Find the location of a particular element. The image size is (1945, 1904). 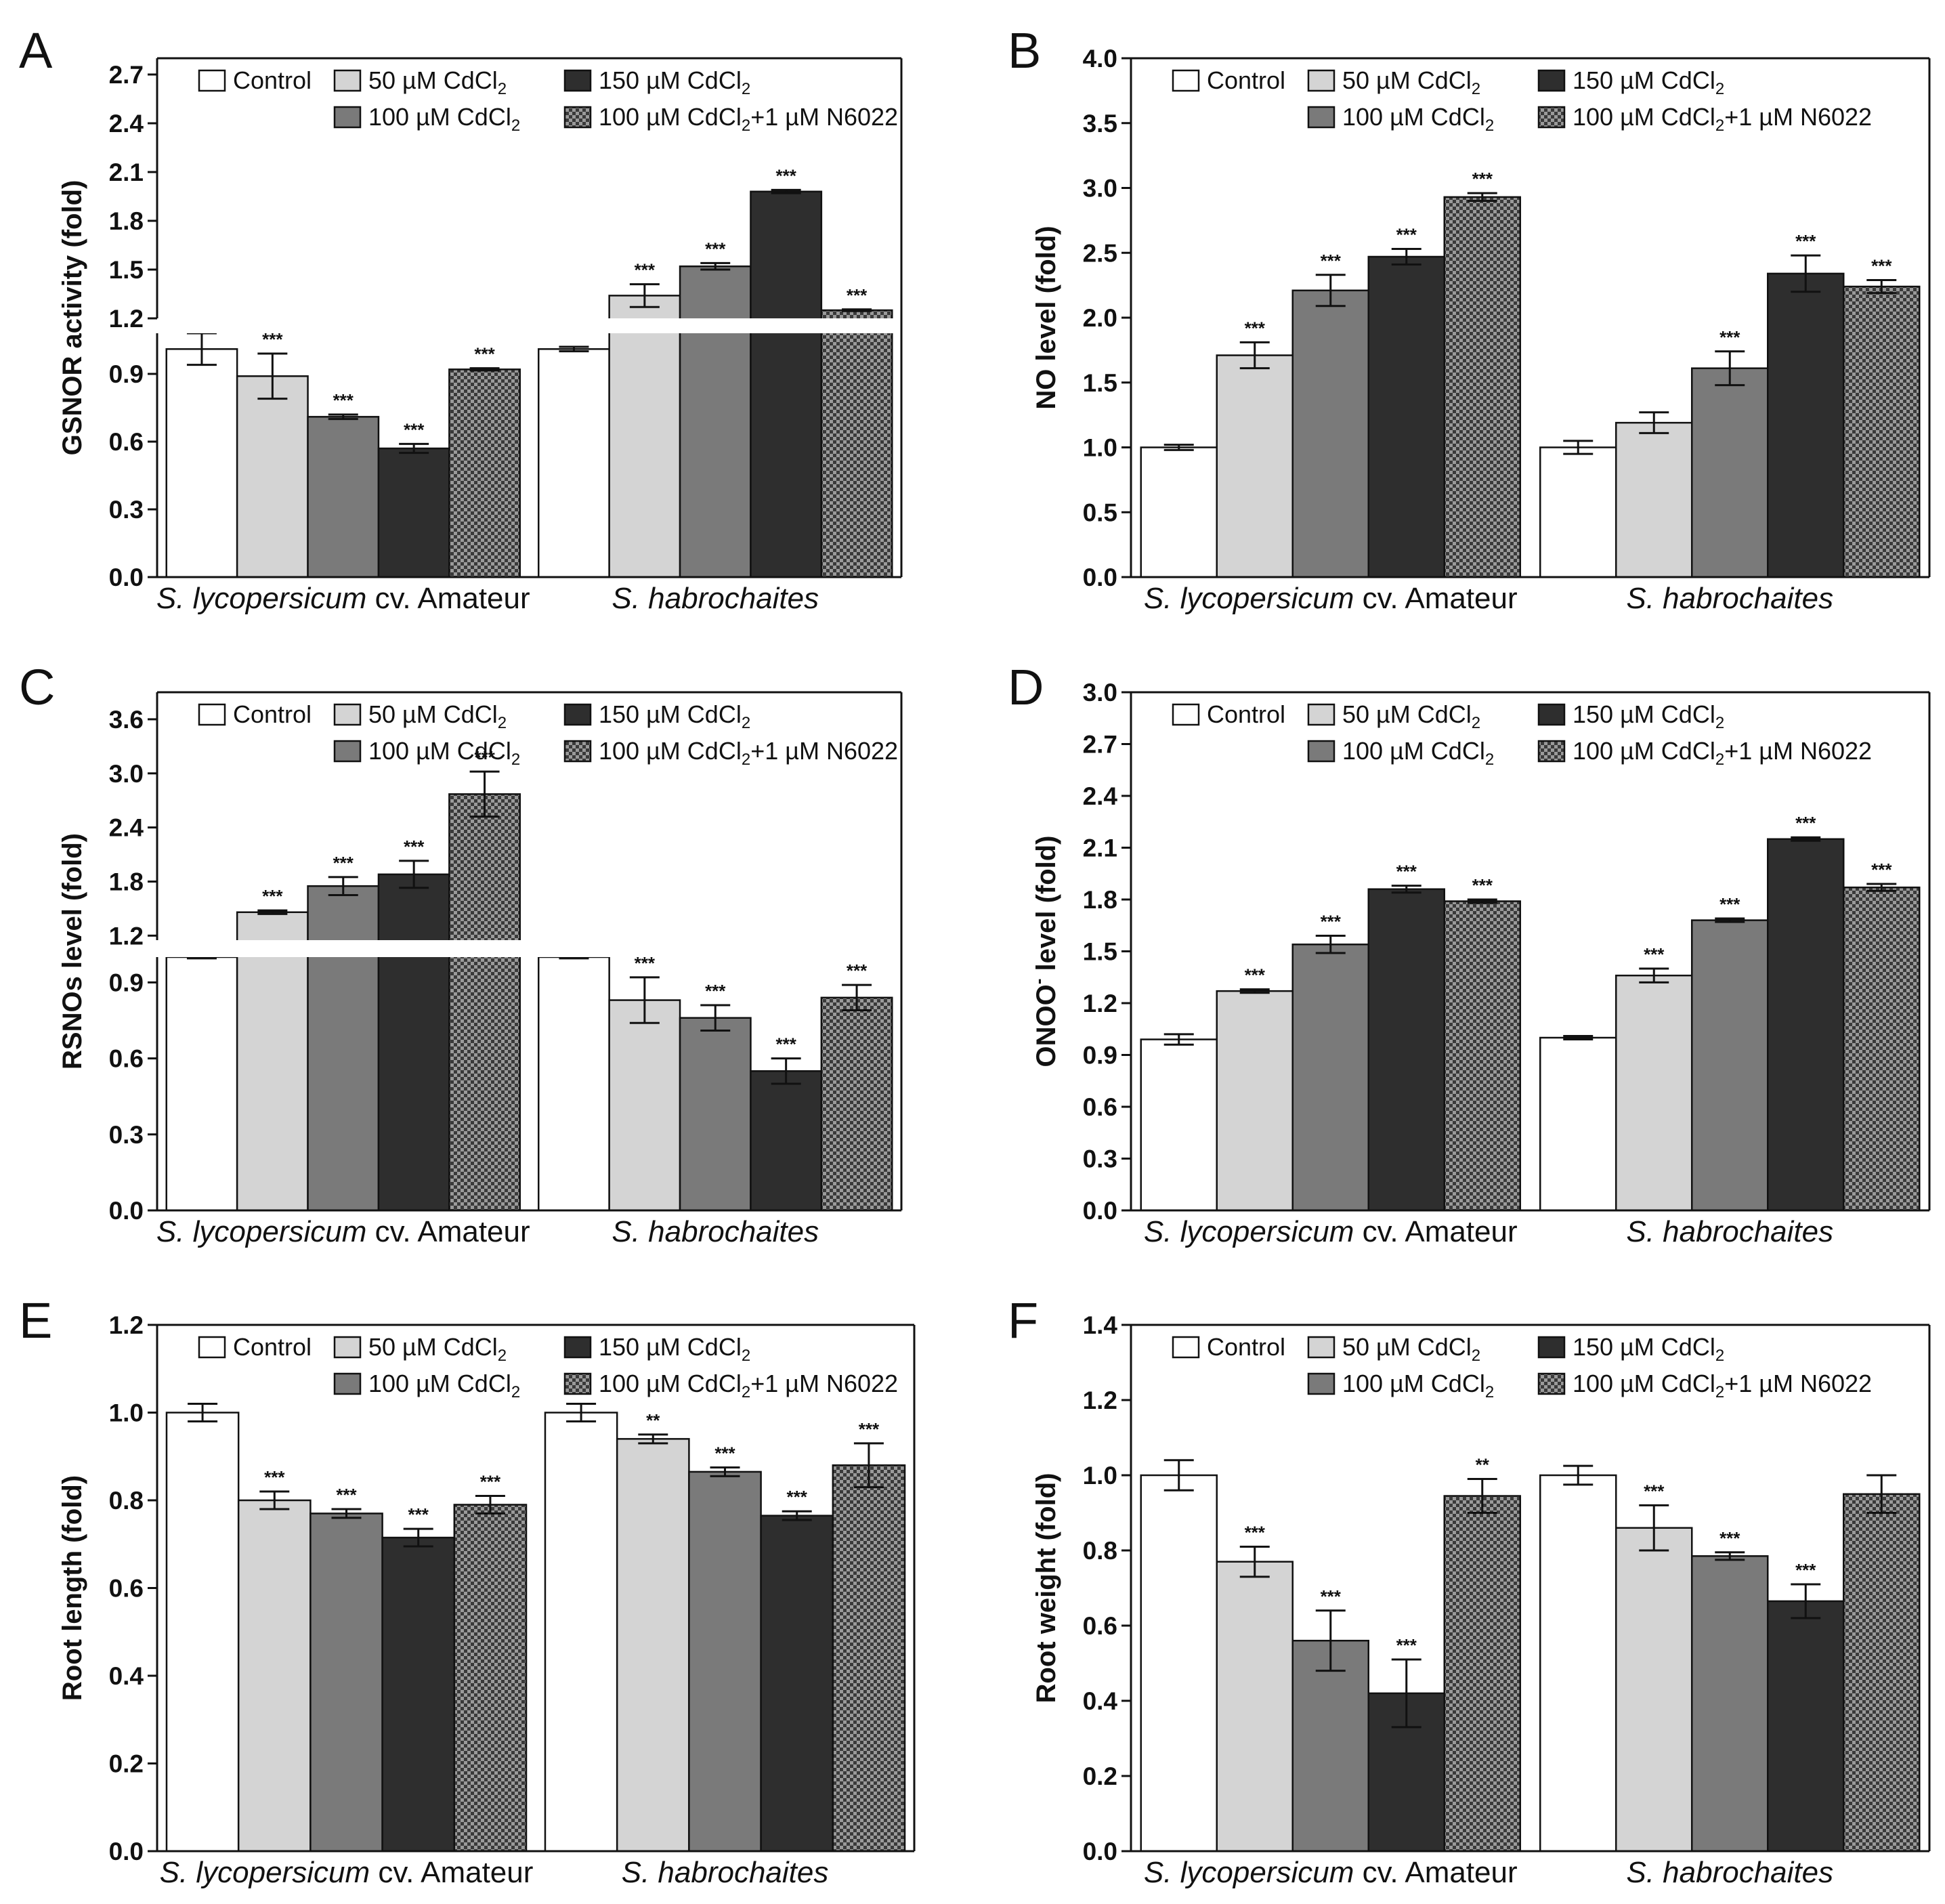

x-category-label: S. habrochaites is located at coordinates (715, 1231).